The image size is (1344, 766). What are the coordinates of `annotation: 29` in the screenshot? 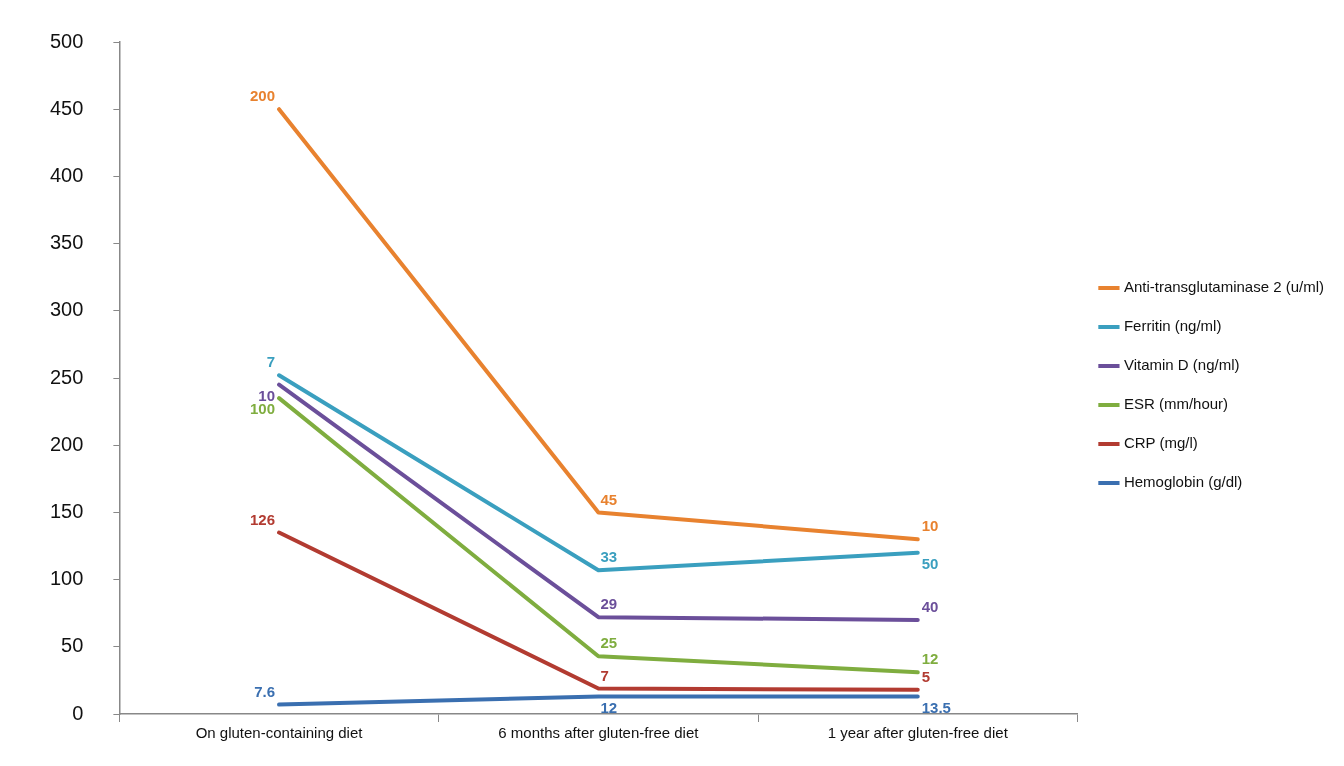 It's located at (609, 604).